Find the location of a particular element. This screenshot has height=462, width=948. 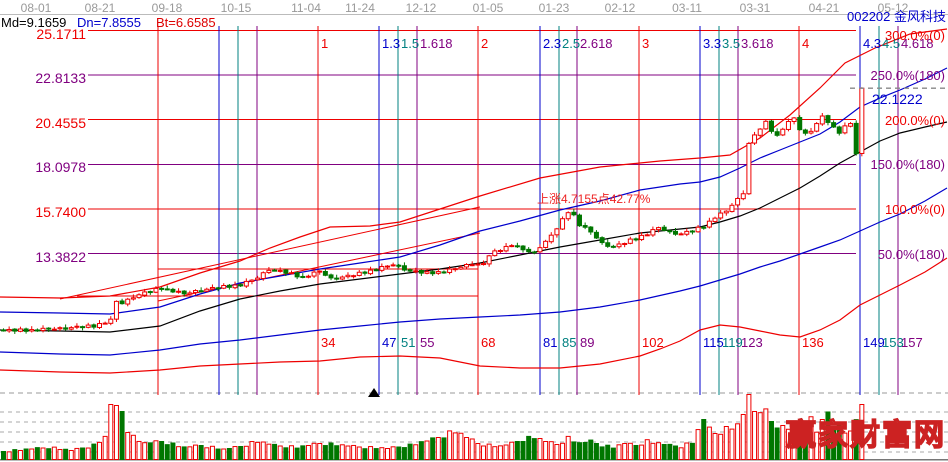

gann-ratio-label: 1.3 is located at coordinates (391, 43).